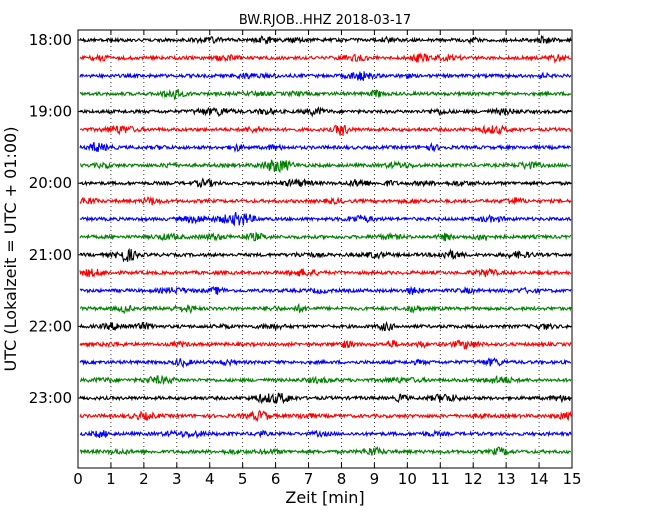 The height and width of the screenshot is (520, 650). What do you see at coordinates (50, 183) in the screenshot?
I see `y-tick-label: 20:00` at bounding box center [50, 183].